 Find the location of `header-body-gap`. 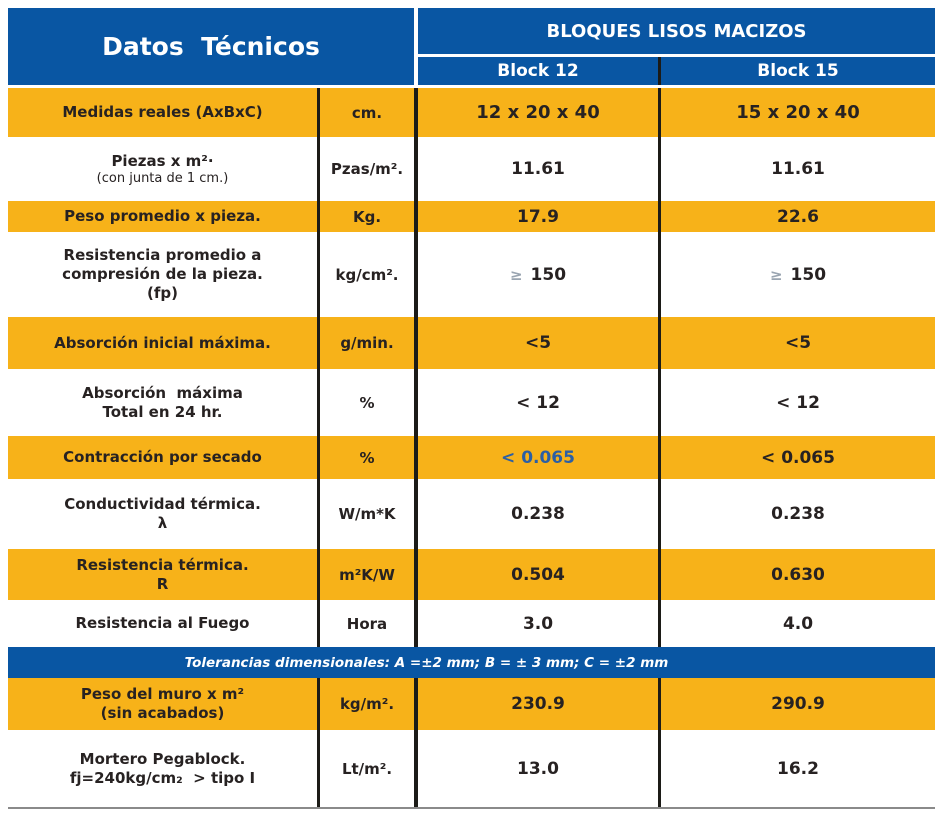

header-body-gap is located at coordinates (471, 86).